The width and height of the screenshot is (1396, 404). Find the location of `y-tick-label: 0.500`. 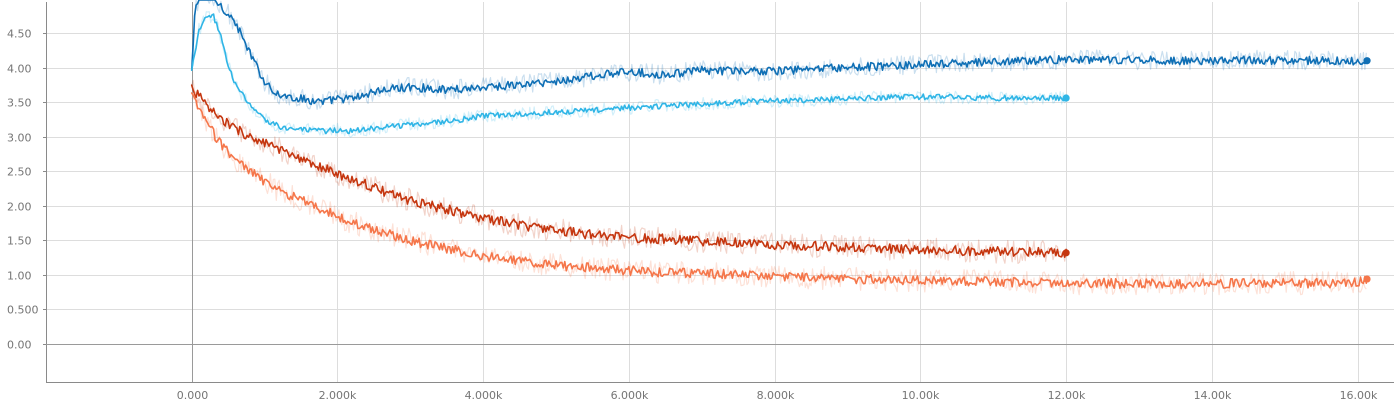

y-tick-label: 0.500 is located at coordinates (23, 310).